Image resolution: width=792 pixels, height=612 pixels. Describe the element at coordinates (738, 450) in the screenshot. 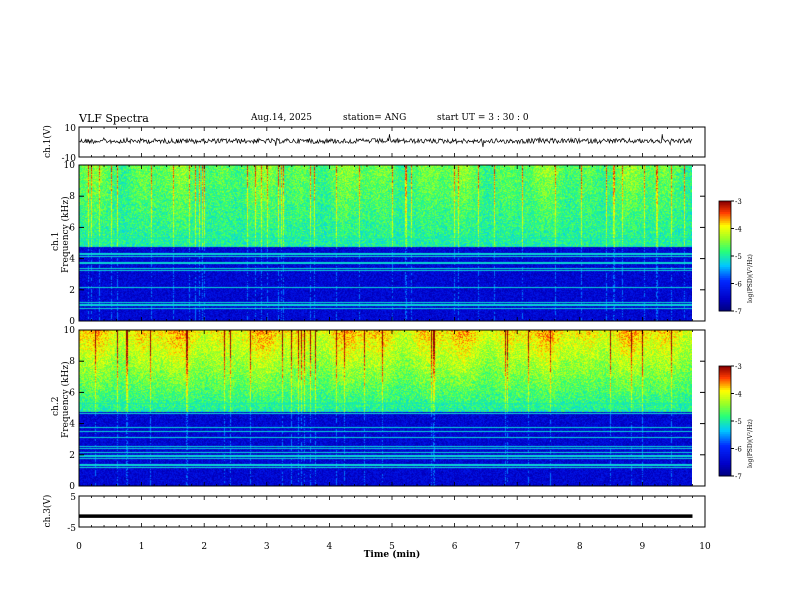

I see `ch2-colorbar-tick-label: -6` at that location.